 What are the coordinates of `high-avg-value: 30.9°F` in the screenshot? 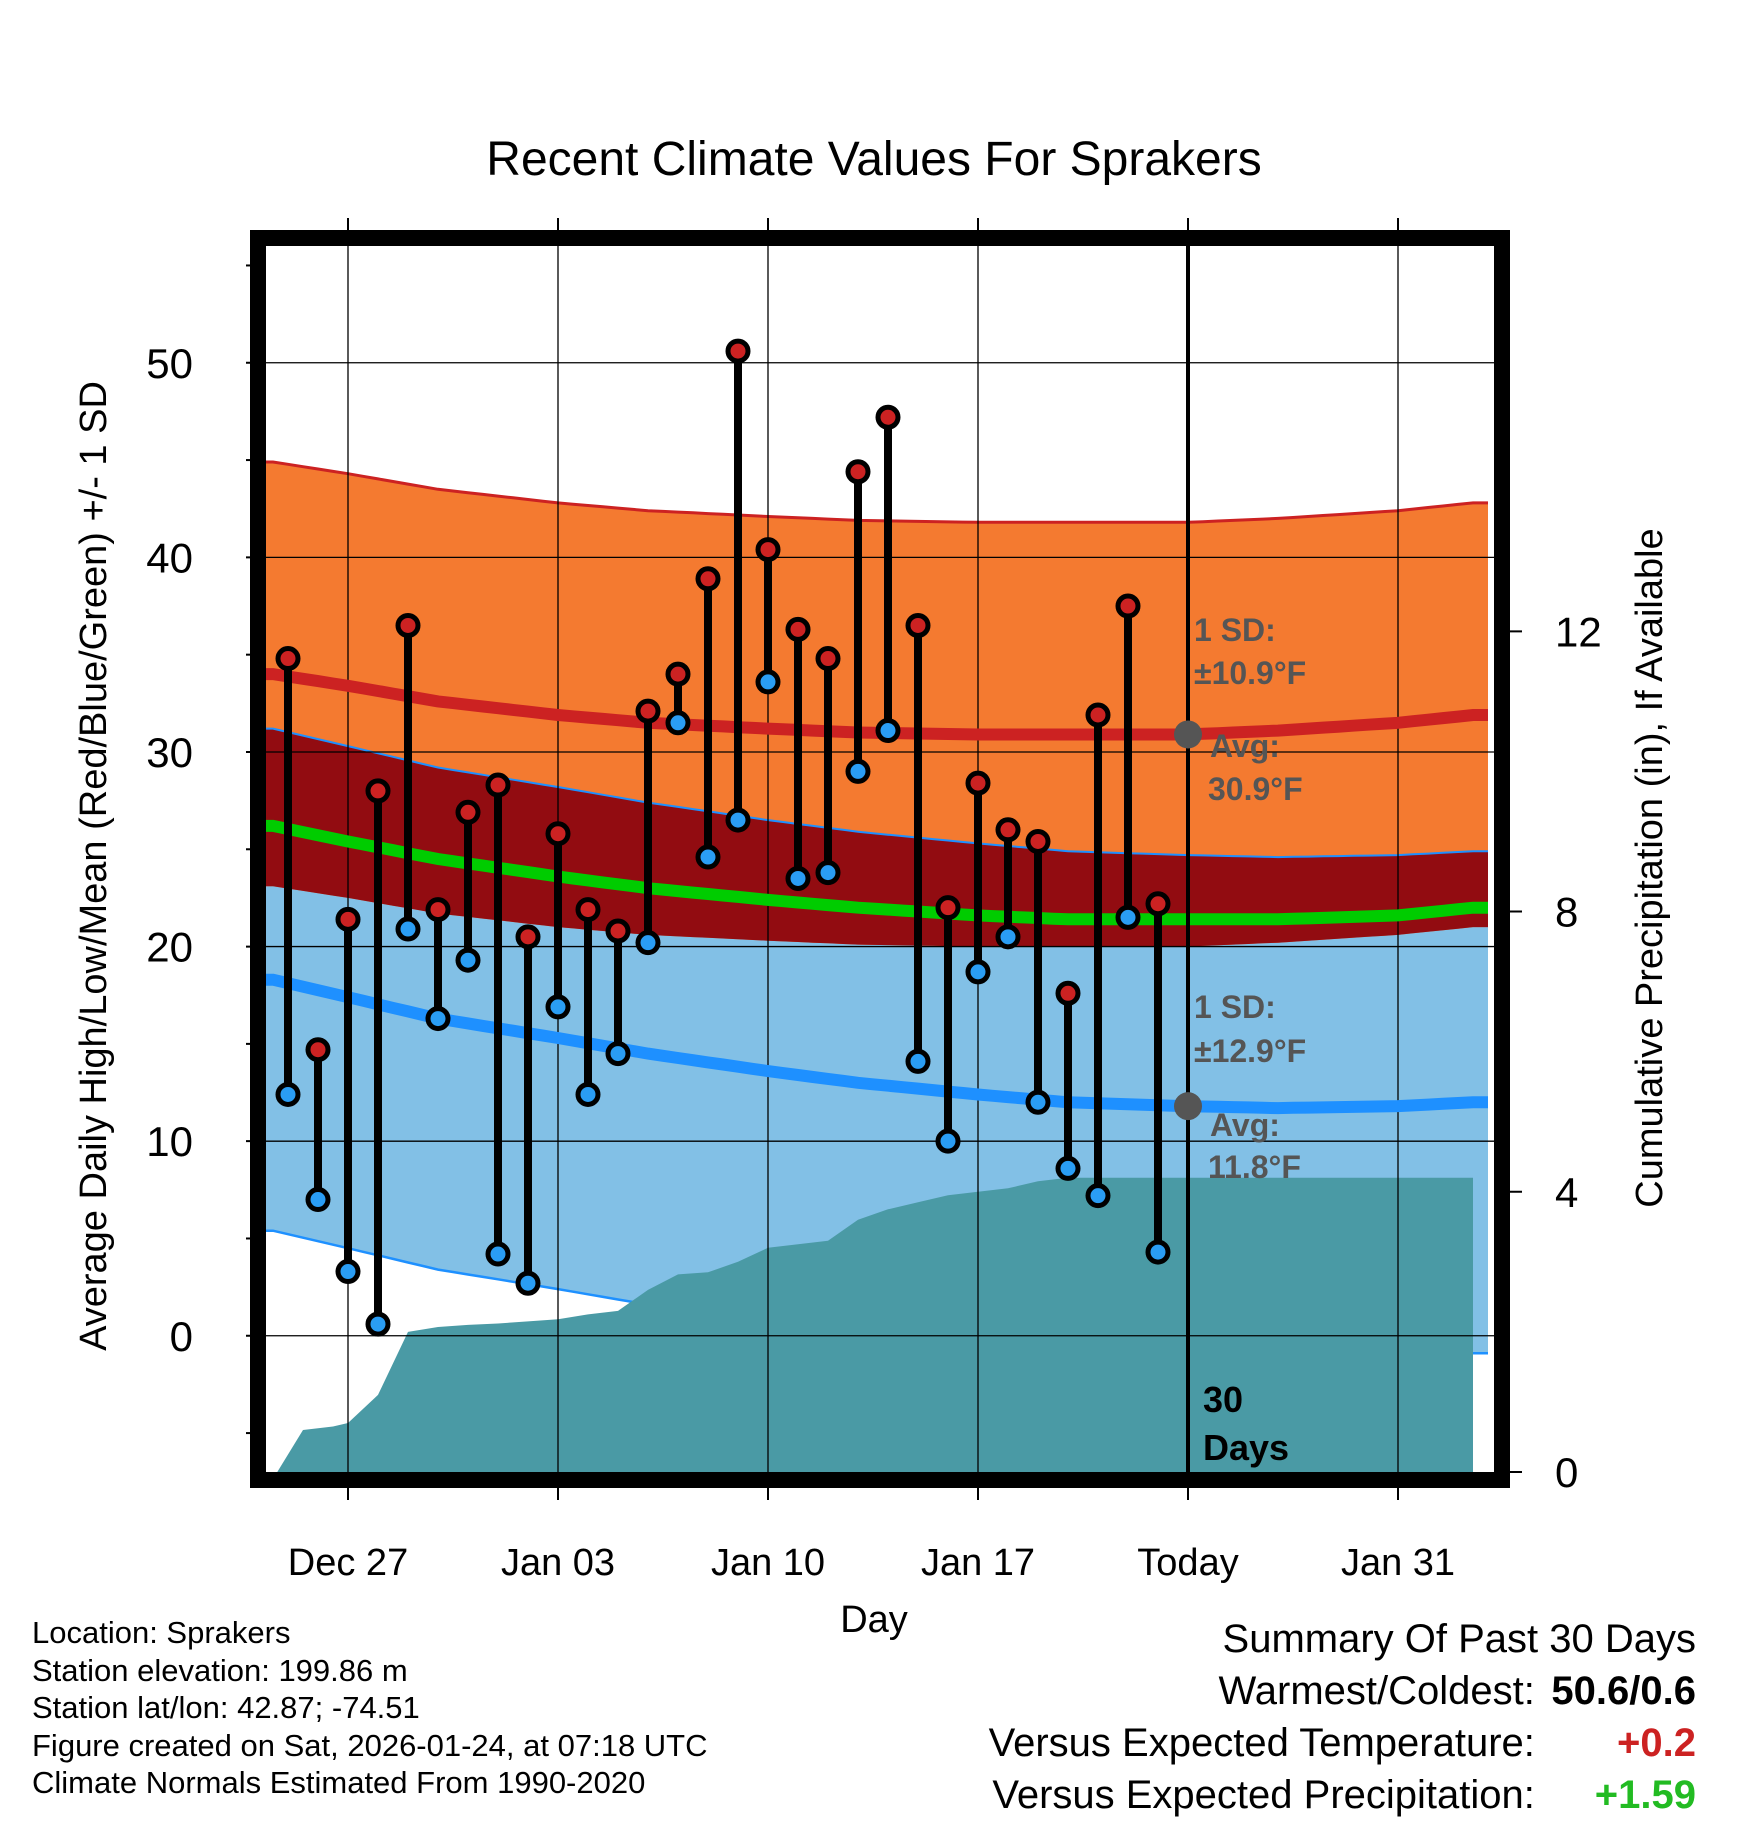 It's located at (1255, 789).